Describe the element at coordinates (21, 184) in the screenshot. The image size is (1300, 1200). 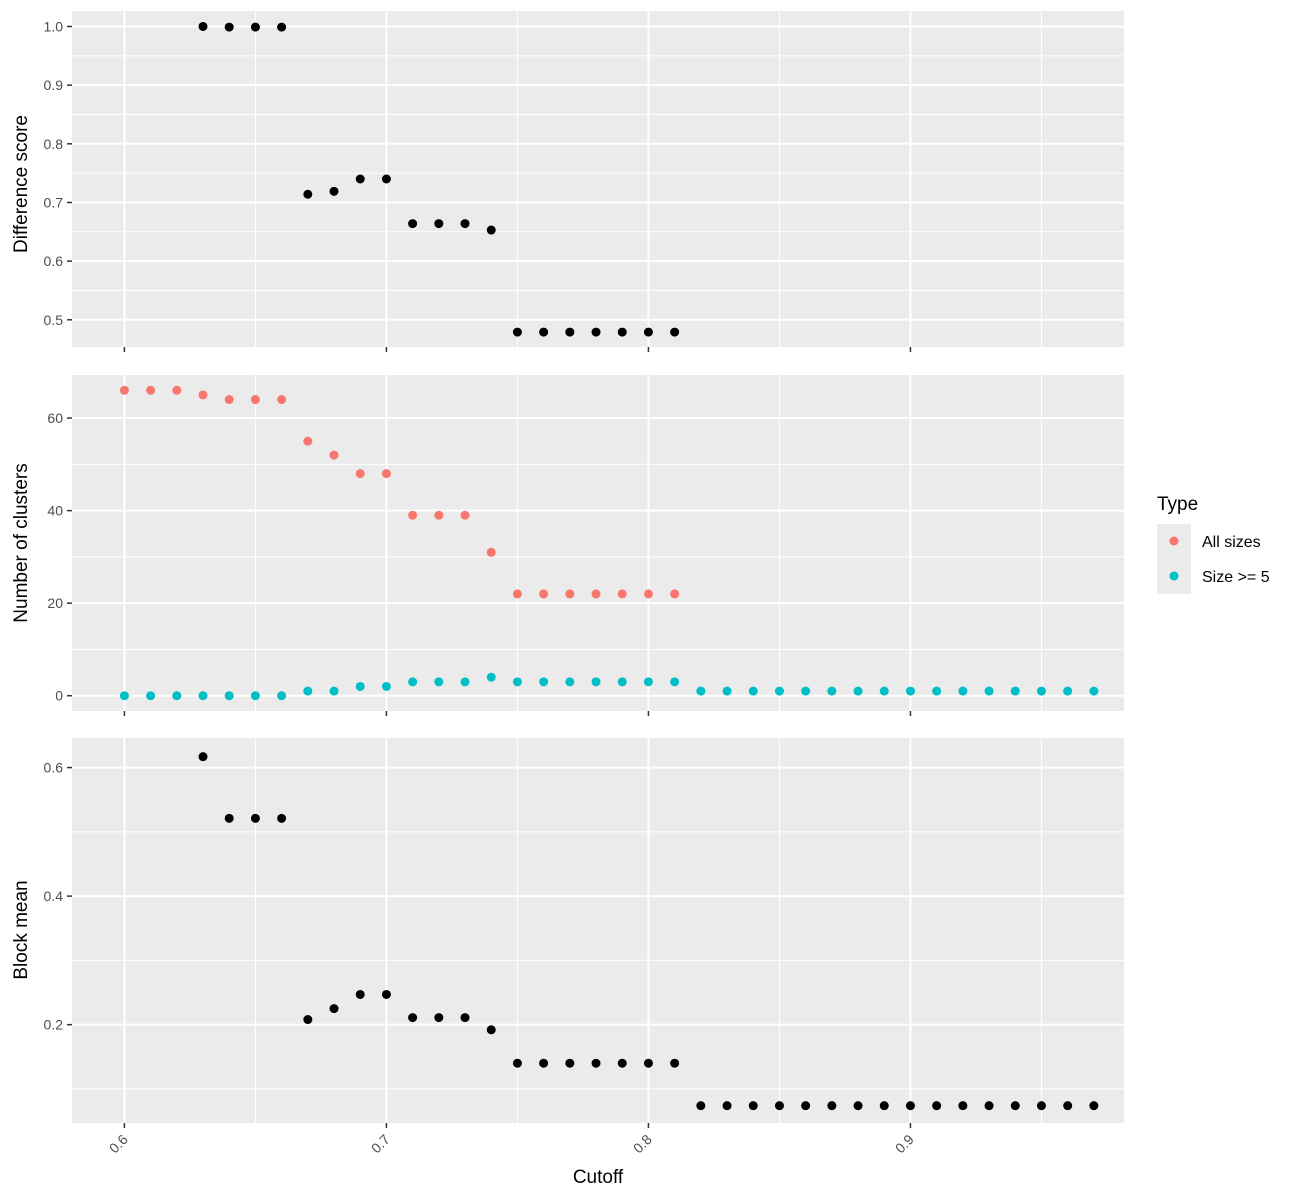
I see `panel-1-y-axis-title: Difference score` at that location.